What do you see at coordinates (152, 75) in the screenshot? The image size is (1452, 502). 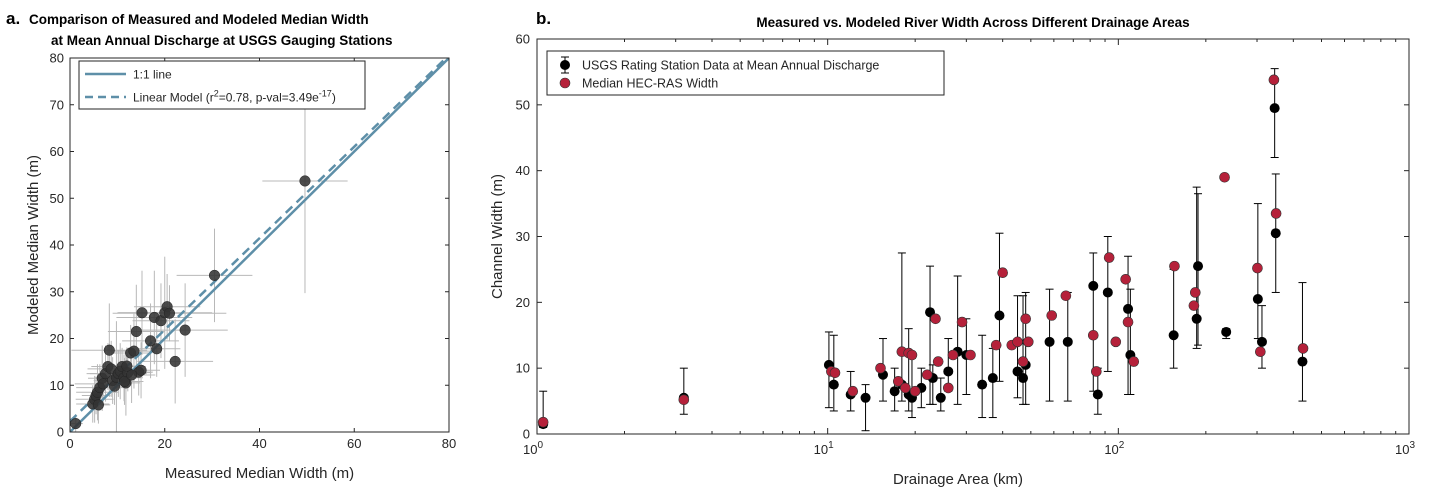 I see `legend-label-one-to-one: 1:1 line` at bounding box center [152, 75].